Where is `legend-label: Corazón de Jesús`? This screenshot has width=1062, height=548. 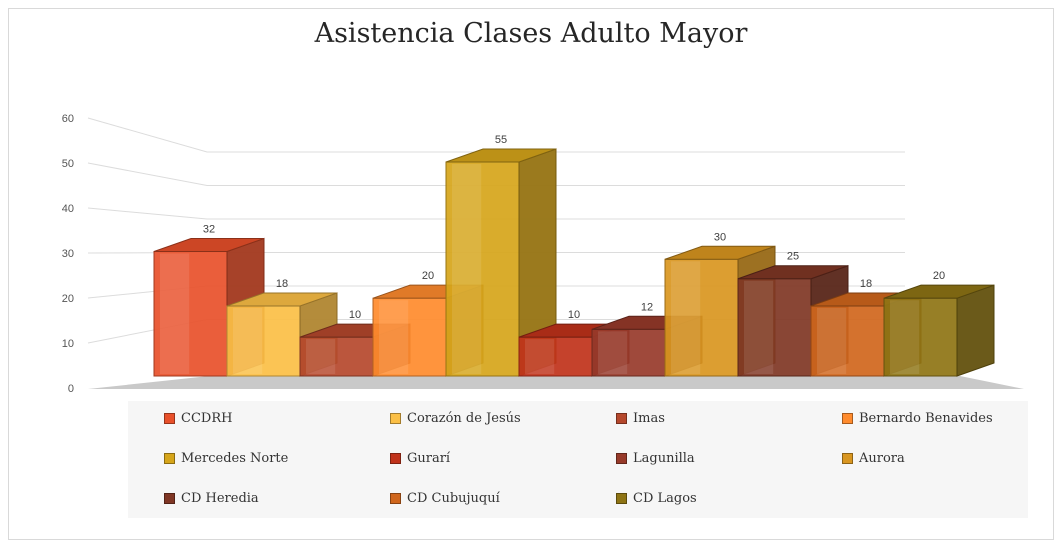 legend-label: Corazón de Jesús is located at coordinates (464, 418).